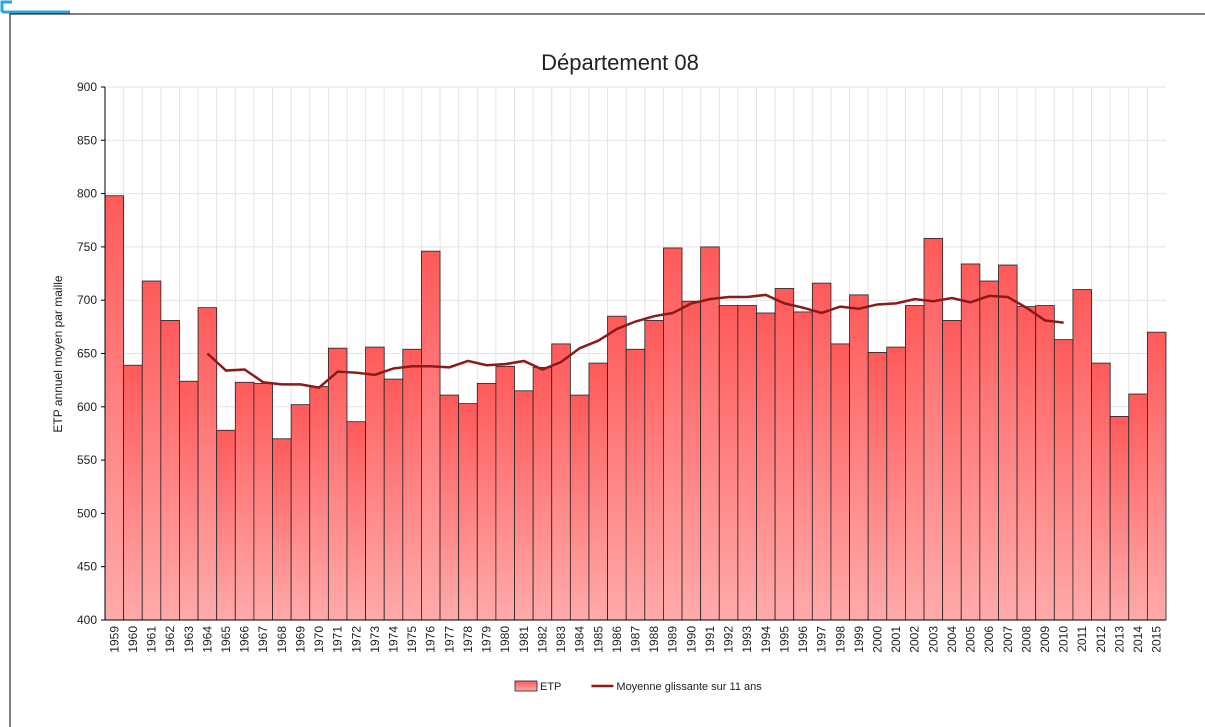  Describe the element at coordinates (189, 639) in the screenshot. I see `x-tick-label: 1963` at that location.